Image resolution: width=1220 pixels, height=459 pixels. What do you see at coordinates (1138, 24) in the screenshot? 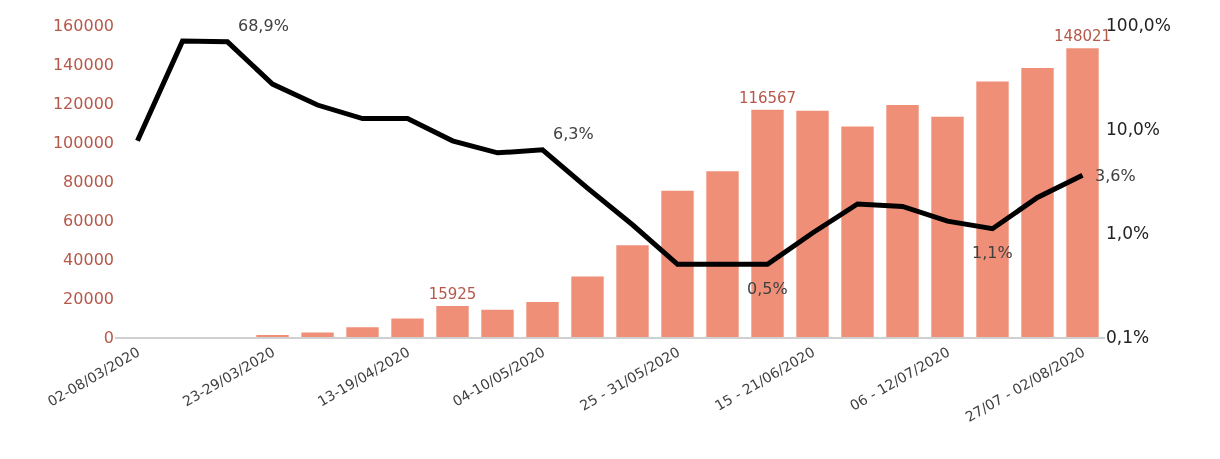
I see `y2-tick-label: 100,0%` at bounding box center [1138, 24].